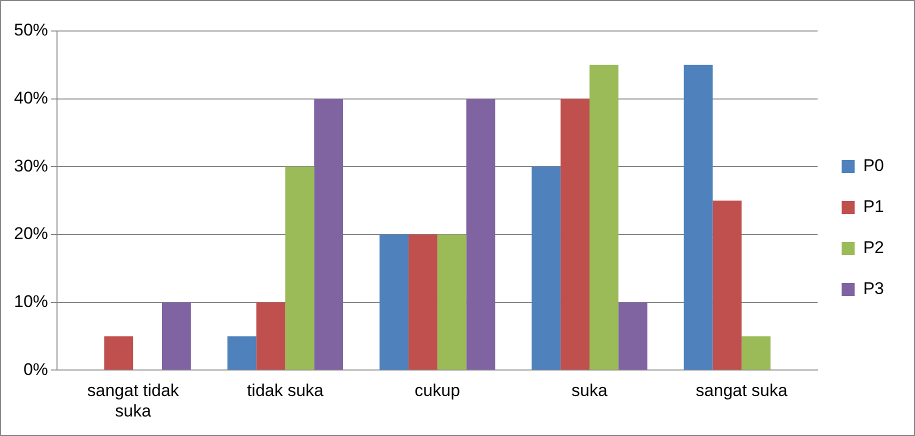  Describe the element at coordinates (873, 166) in the screenshot. I see `legend-label: P0` at that location.